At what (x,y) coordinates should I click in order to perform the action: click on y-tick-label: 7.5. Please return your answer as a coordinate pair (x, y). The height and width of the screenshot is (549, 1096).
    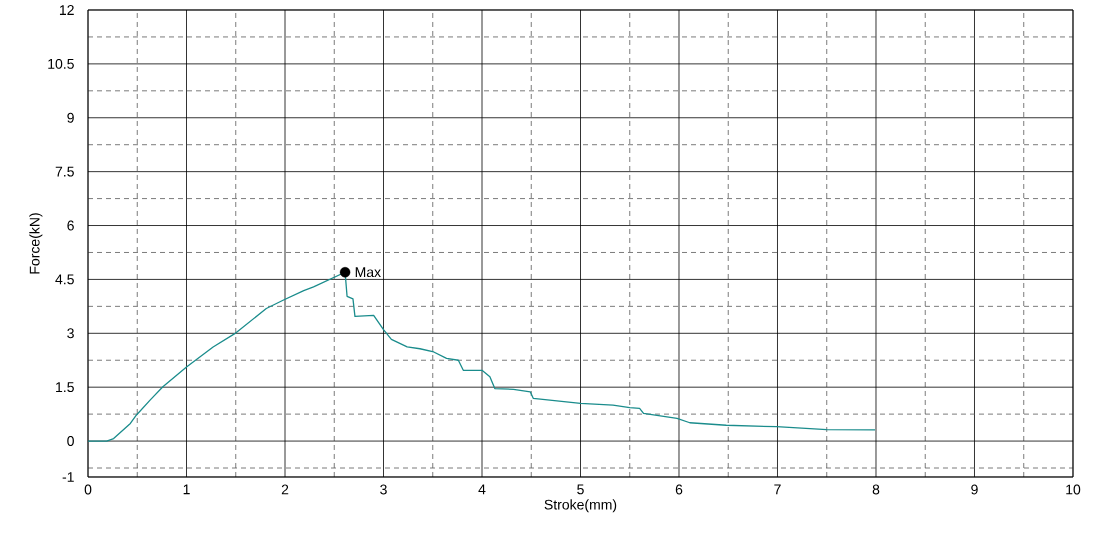
    Looking at the image, I should click on (64, 171).